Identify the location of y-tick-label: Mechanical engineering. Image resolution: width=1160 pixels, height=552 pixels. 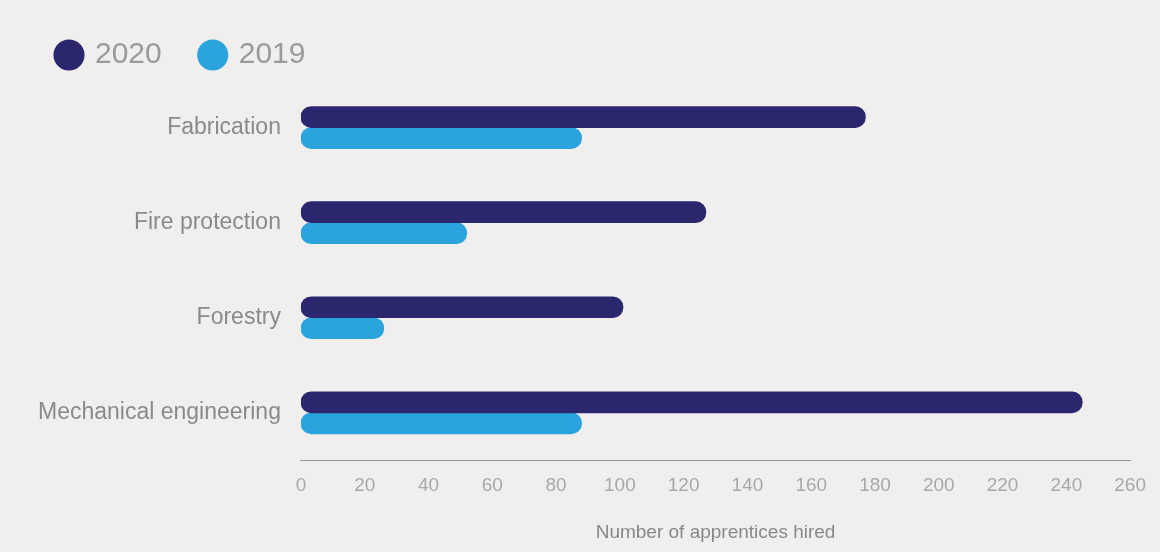
(159, 411).